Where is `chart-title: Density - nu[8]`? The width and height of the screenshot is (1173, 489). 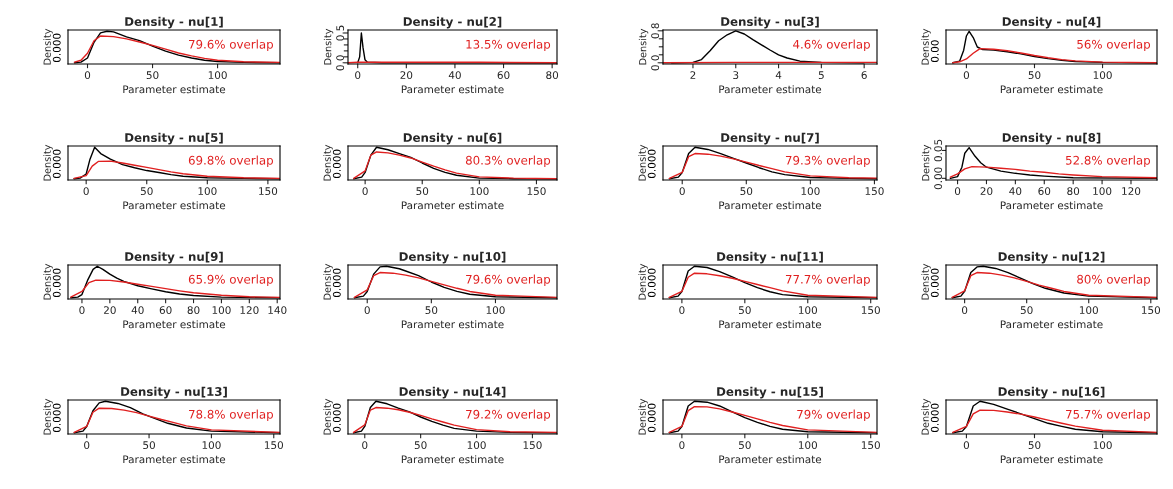
chart-title: Density - nu[8] is located at coordinates (1051, 138).